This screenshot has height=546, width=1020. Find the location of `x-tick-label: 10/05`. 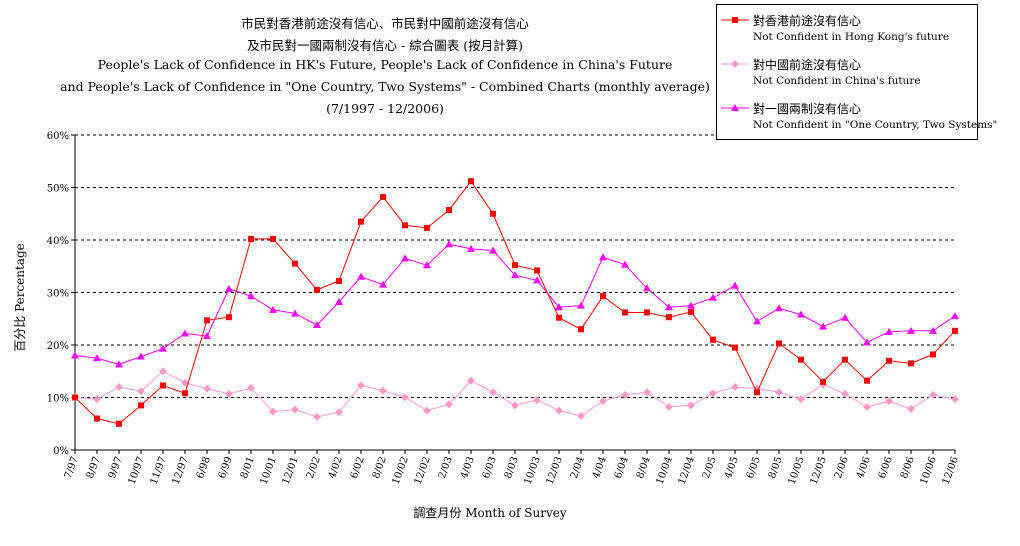

x-tick-label: 10/05 is located at coordinates (797, 470).